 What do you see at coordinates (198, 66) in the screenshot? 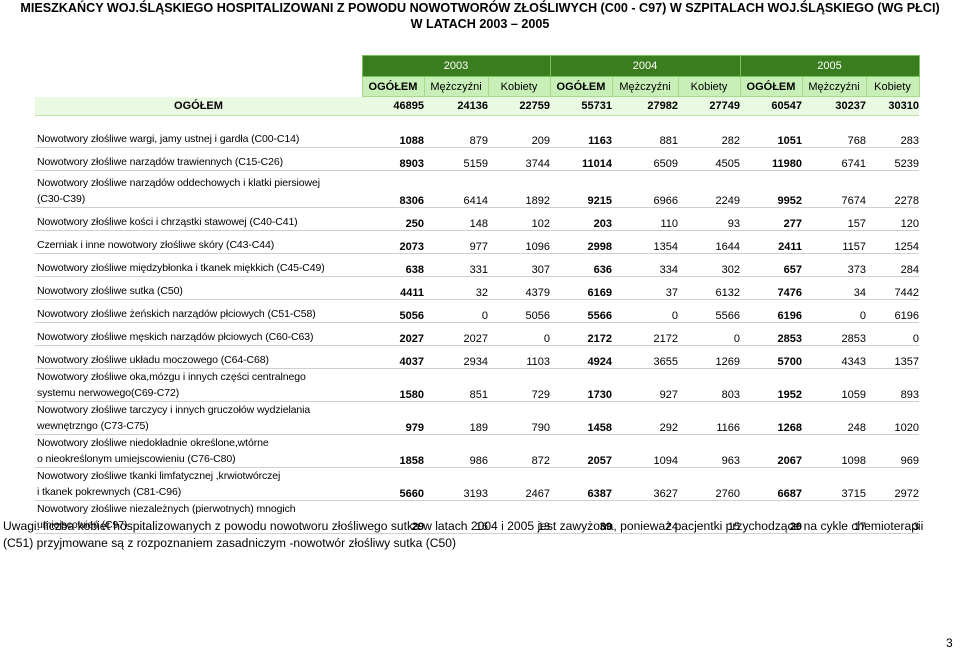
I see `blank-cell` at bounding box center [198, 66].